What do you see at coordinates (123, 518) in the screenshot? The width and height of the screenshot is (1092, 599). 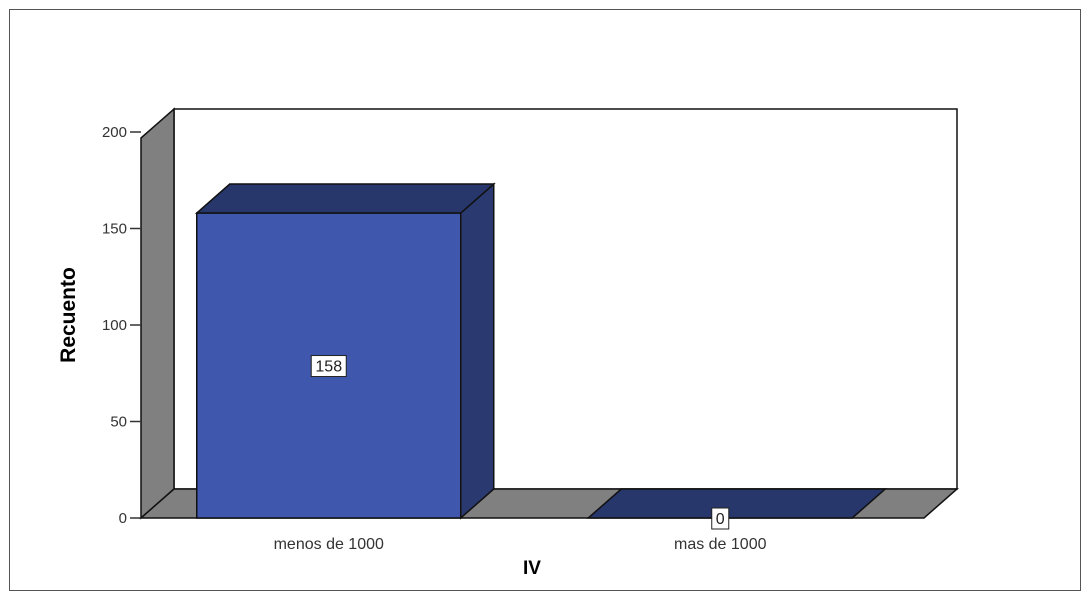 I see `y-tick-label: 0` at bounding box center [123, 518].